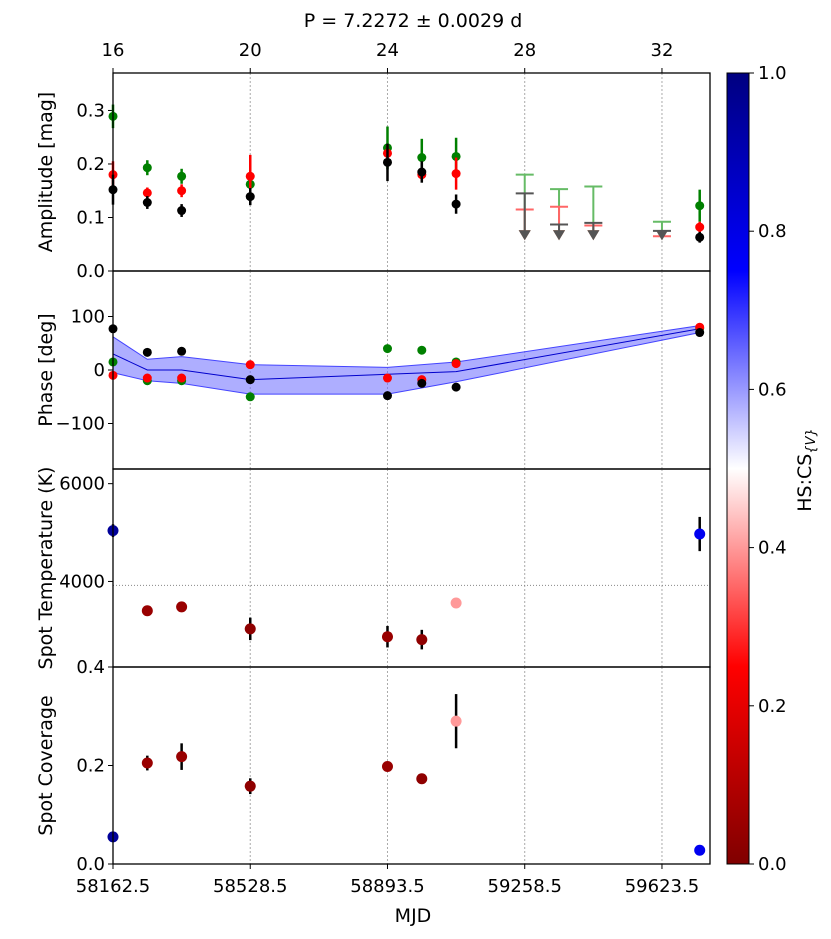 This screenshot has height=939, width=831. What do you see at coordinates (46, 369) in the screenshot?
I see `y-axis-label: Phase [deg]` at bounding box center [46, 369].